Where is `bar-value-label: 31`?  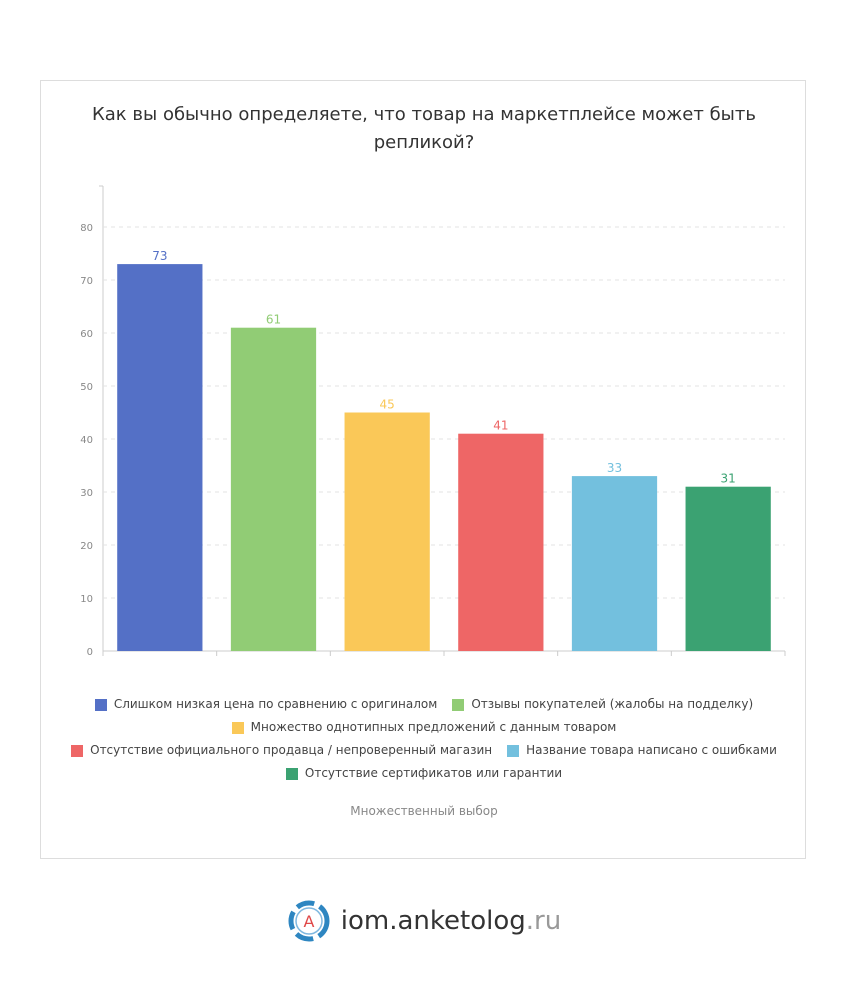 bar-value-label: 31 is located at coordinates (728, 479).